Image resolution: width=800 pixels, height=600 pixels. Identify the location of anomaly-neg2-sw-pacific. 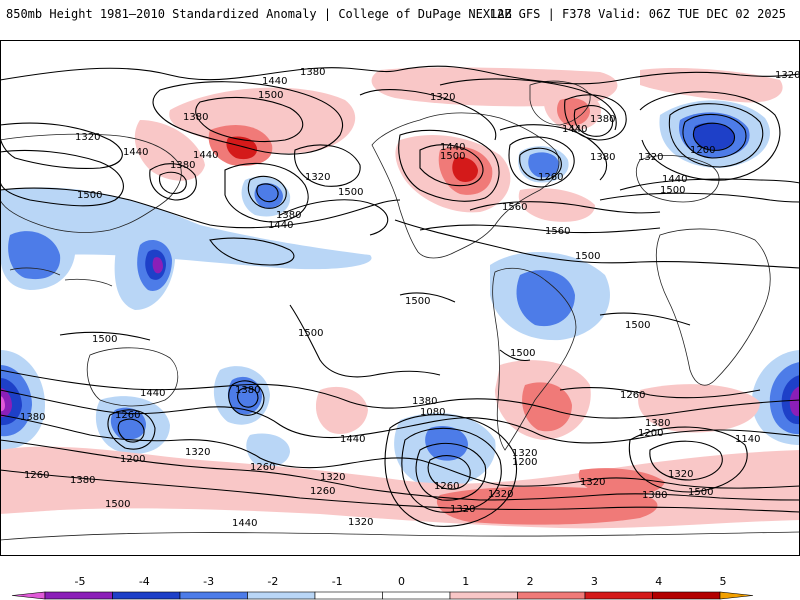
(128, 423).